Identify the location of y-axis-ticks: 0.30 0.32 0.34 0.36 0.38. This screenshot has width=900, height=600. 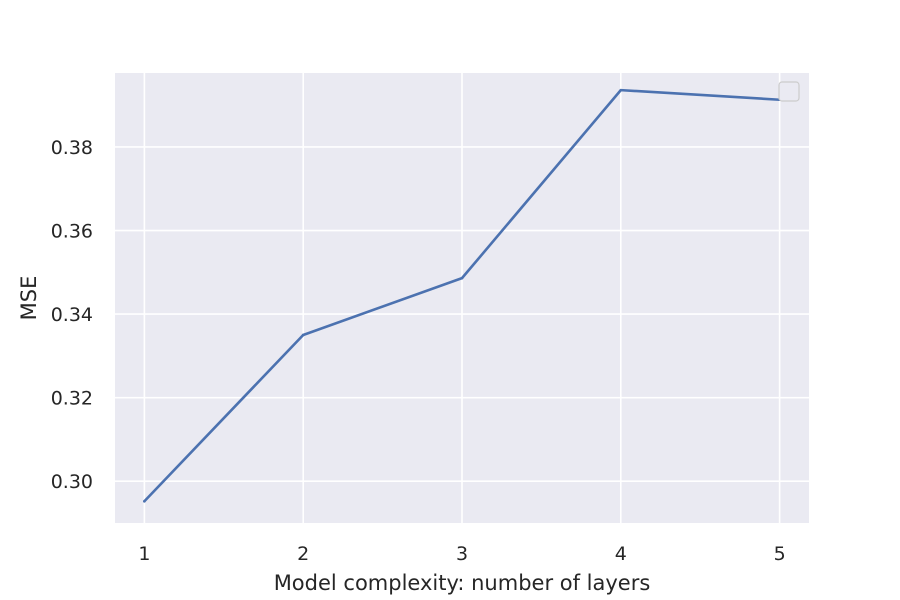
(72, 315).